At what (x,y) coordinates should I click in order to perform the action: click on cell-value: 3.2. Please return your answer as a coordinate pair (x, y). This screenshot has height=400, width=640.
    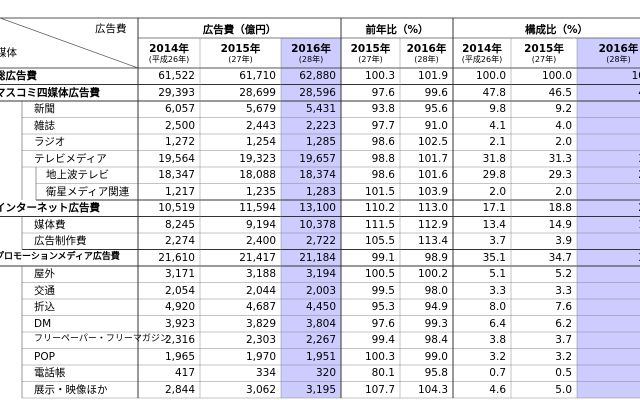
    Looking at the image, I should click on (563, 356).